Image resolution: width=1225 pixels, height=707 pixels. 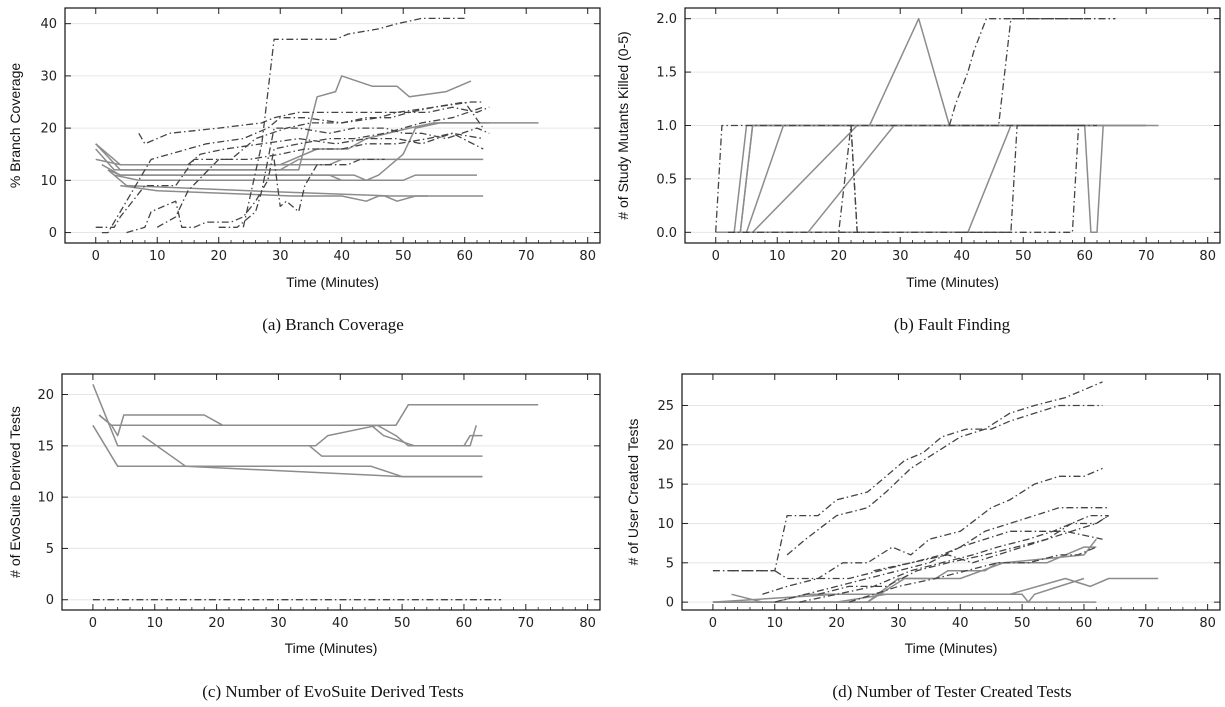 I want to click on ylabel: # of User Created Tests, so click(x=633, y=492).